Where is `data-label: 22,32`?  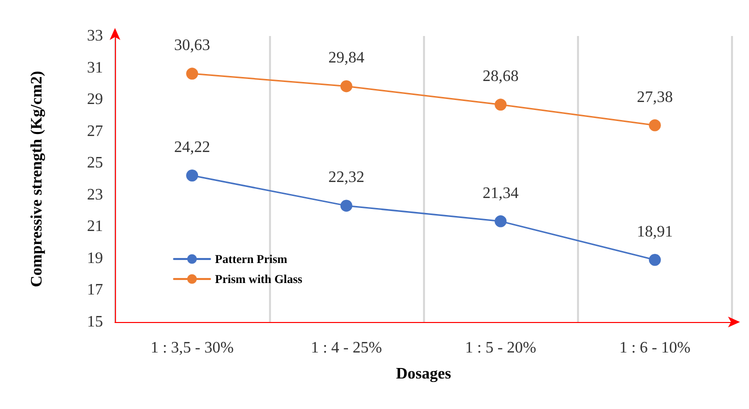
data-label: 22,32 is located at coordinates (346, 177).